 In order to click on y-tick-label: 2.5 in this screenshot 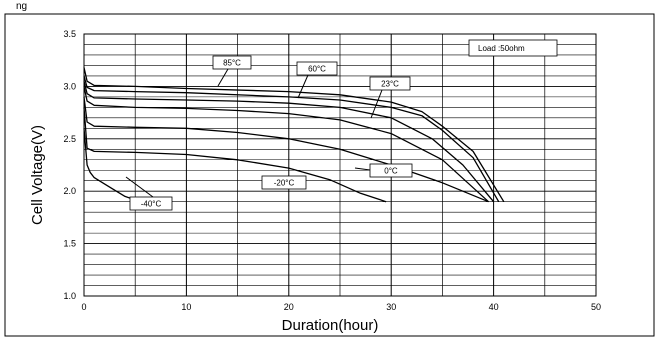, I will do `click(69, 139)`.